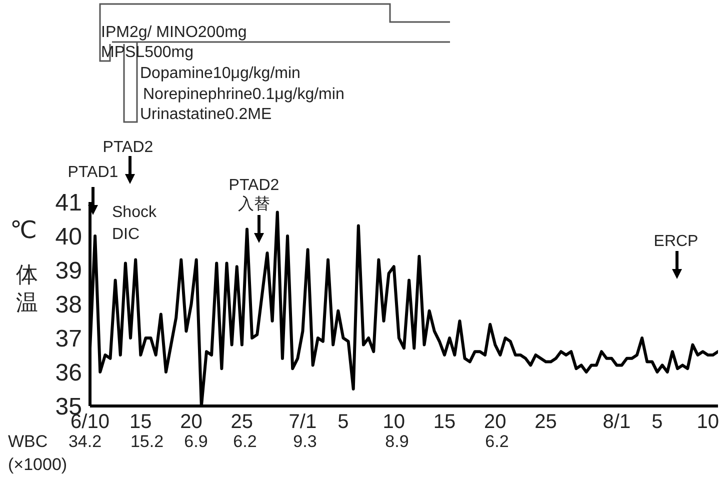 Image resolution: width=722 pixels, height=479 pixels. What do you see at coordinates (126, 234) in the screenshot?
I see `annotation: DIC` at bounding box center [126, 234].